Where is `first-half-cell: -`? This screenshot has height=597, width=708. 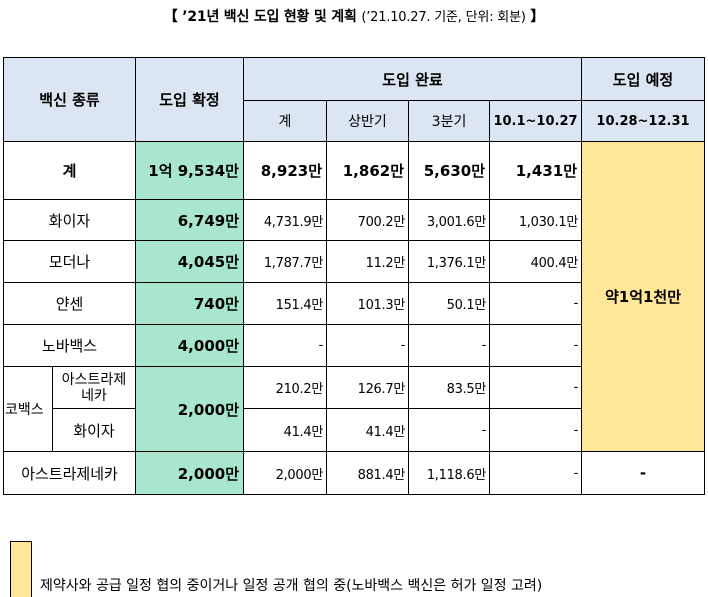
first-half-cell: - is located at coordinates (367, 345).